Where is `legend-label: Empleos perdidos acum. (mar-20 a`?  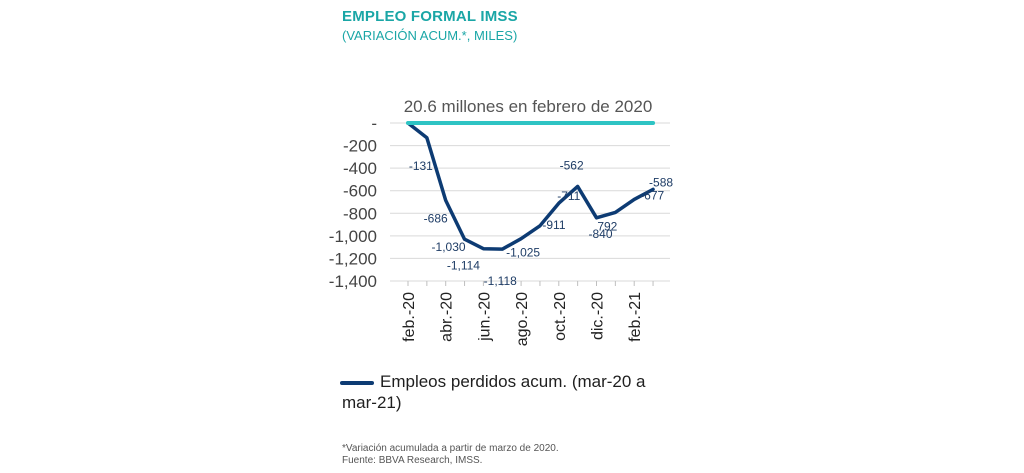
legend-label: Empleos perdidos acum. (mar-20 a is located at coordinates (513, 381).